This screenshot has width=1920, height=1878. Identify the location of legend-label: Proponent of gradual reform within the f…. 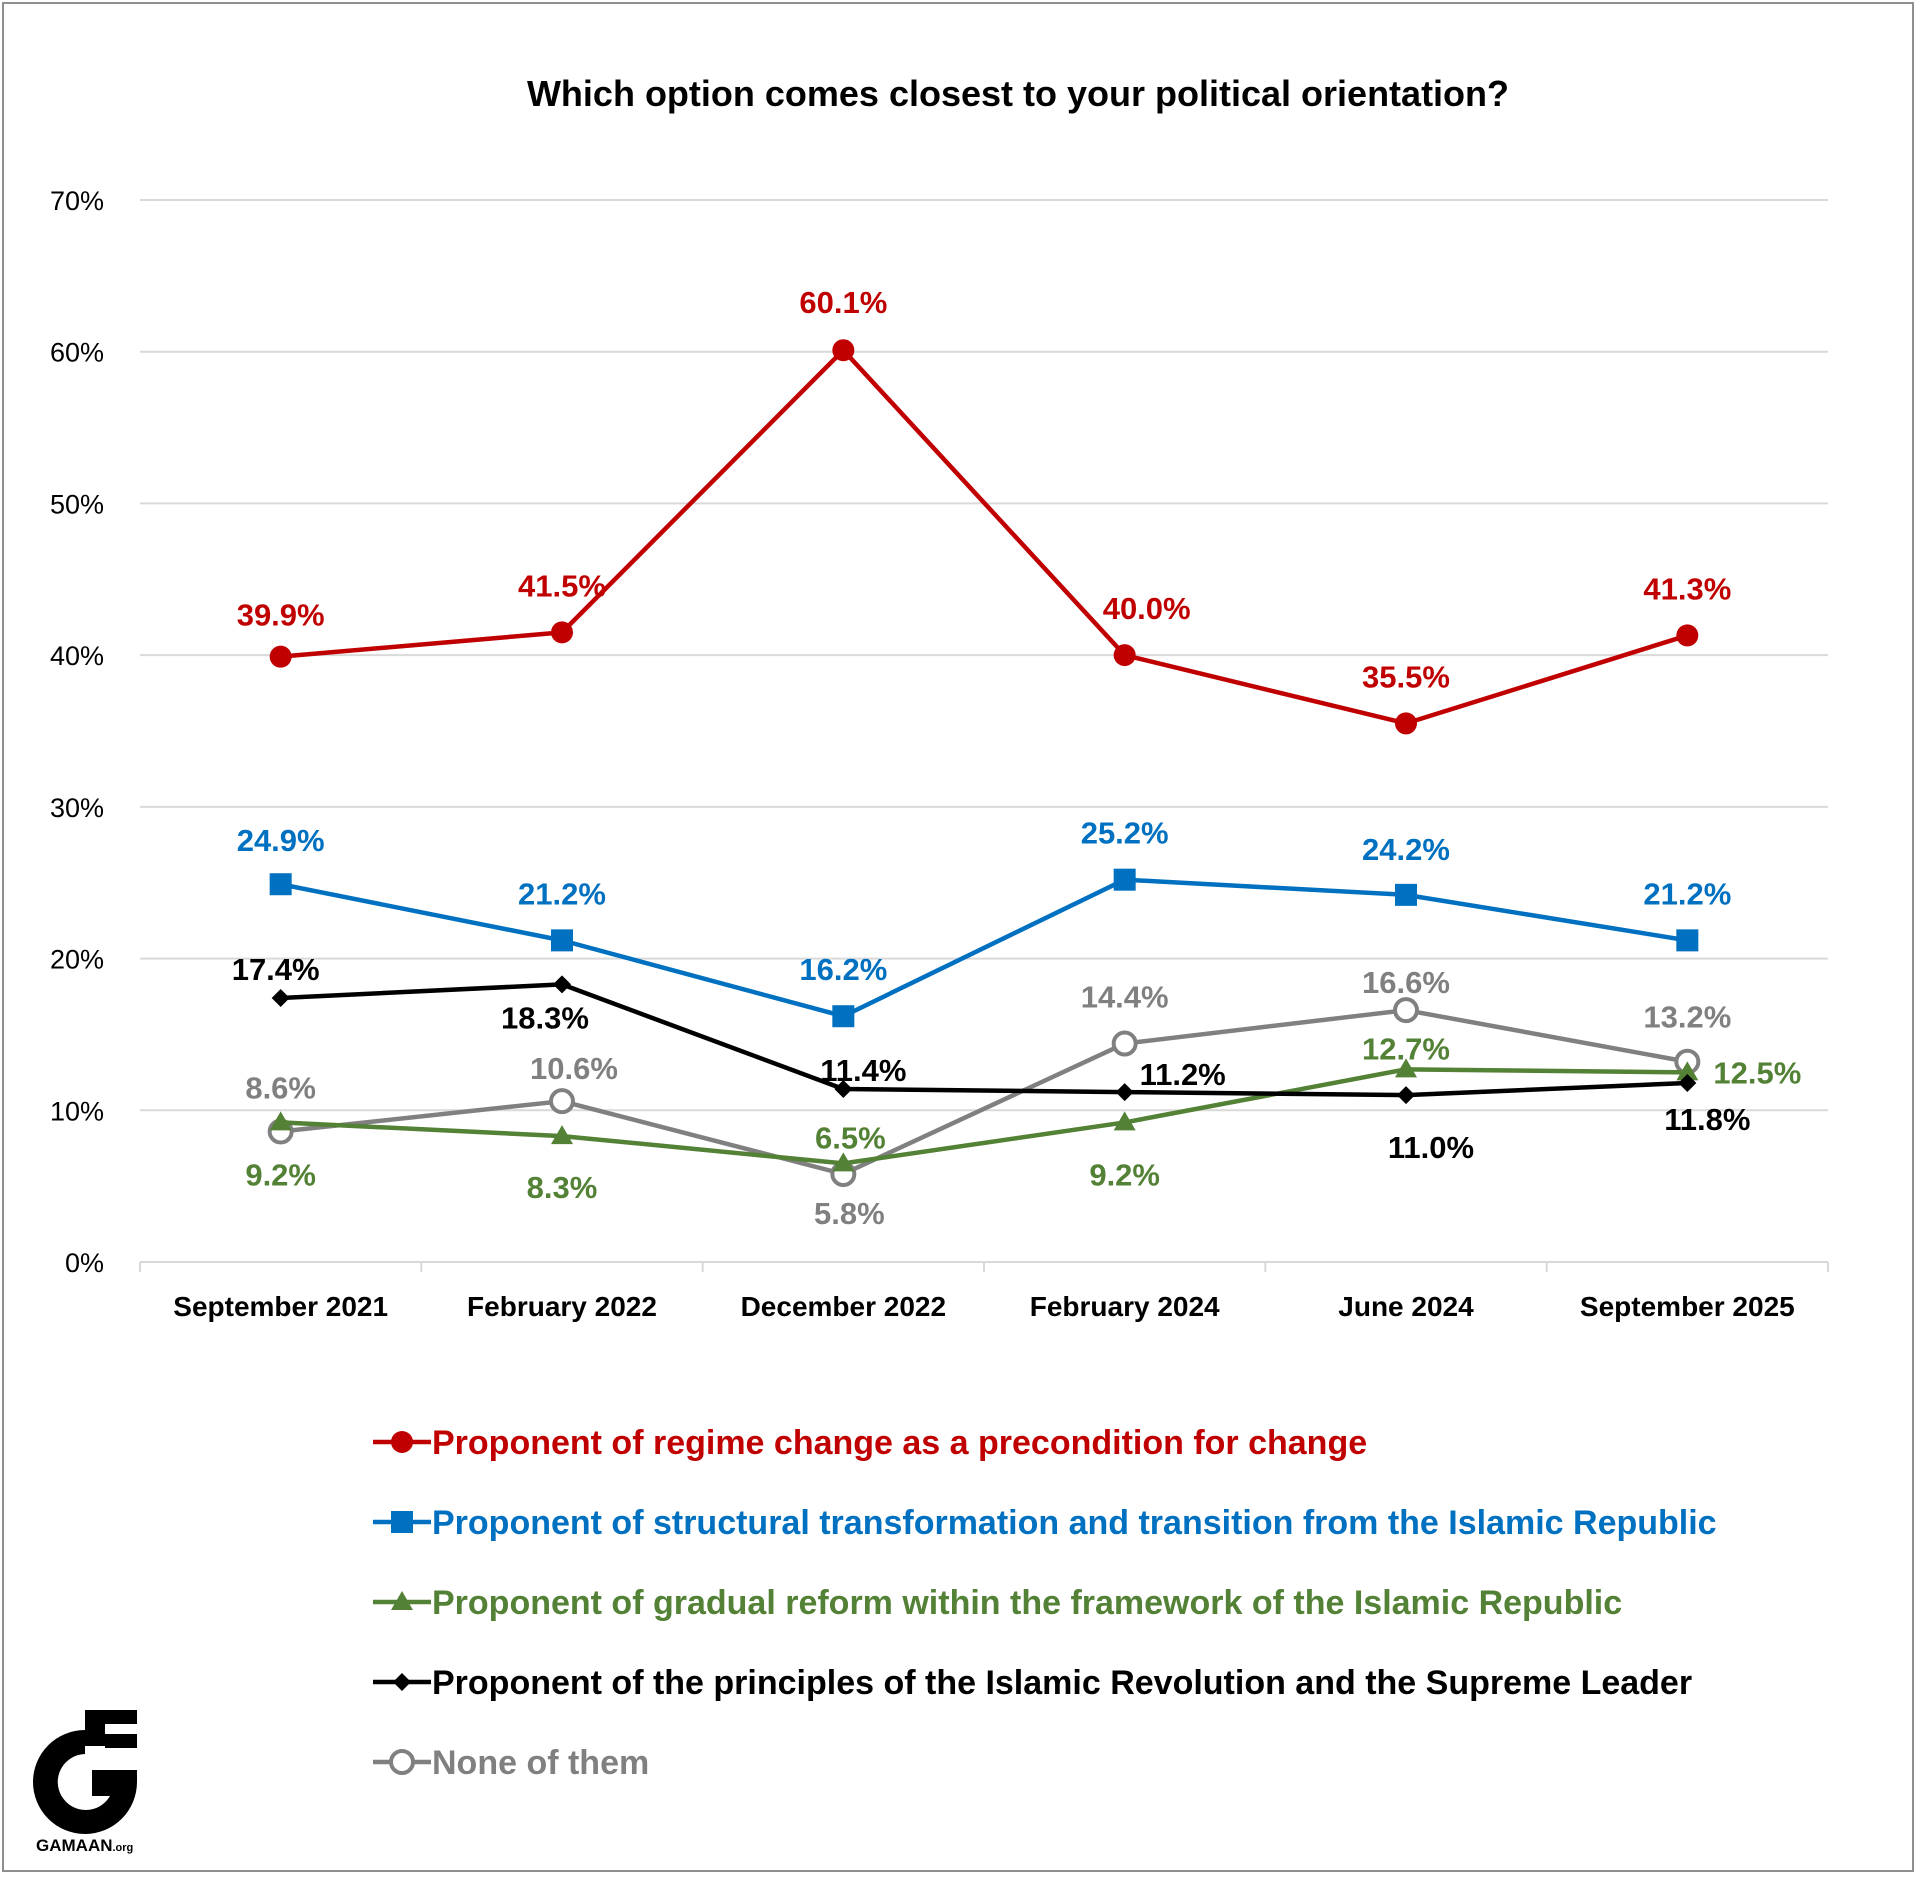
(1027, 1603).